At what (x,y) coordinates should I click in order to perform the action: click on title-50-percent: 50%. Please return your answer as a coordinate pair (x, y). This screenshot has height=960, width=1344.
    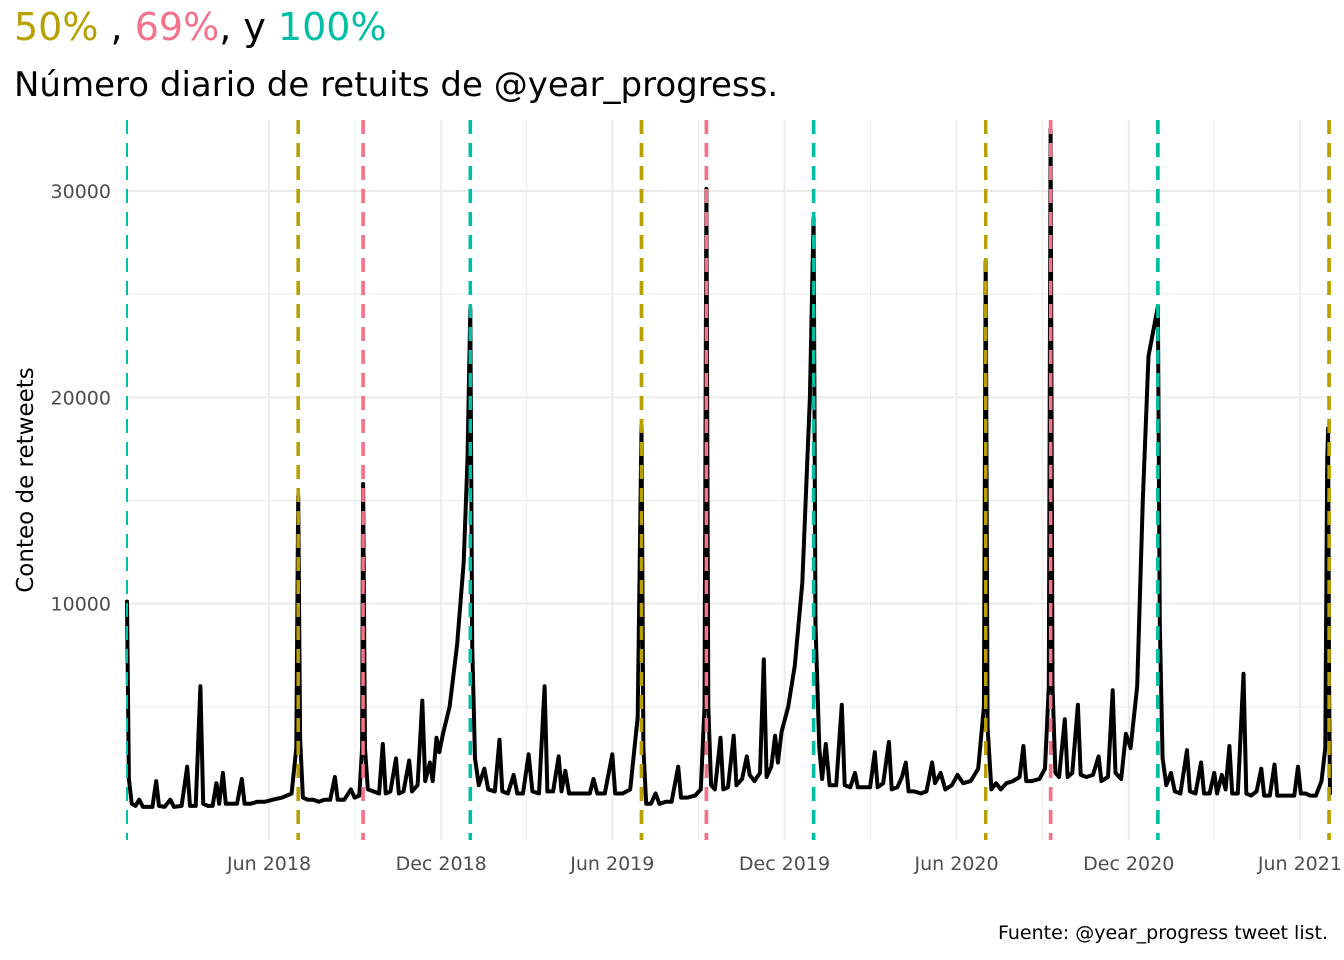
    Looking at the image, I should click on (56, 27).